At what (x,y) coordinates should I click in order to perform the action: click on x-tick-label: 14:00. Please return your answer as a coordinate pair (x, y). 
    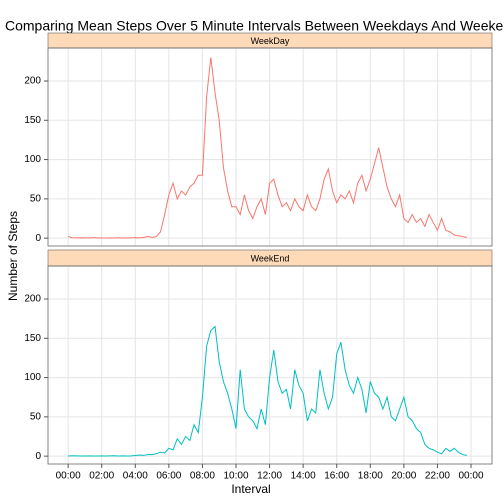
    Looking at the image, I should click on (303, 476).